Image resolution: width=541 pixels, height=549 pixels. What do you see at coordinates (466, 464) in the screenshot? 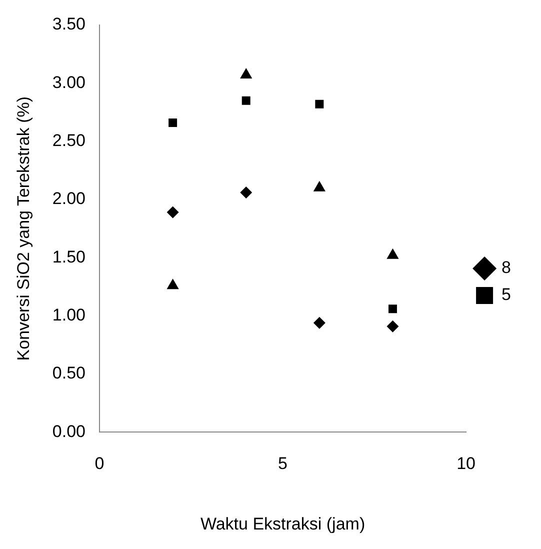
I see `x-tick-label: 10` at bounding box center [466, 464].